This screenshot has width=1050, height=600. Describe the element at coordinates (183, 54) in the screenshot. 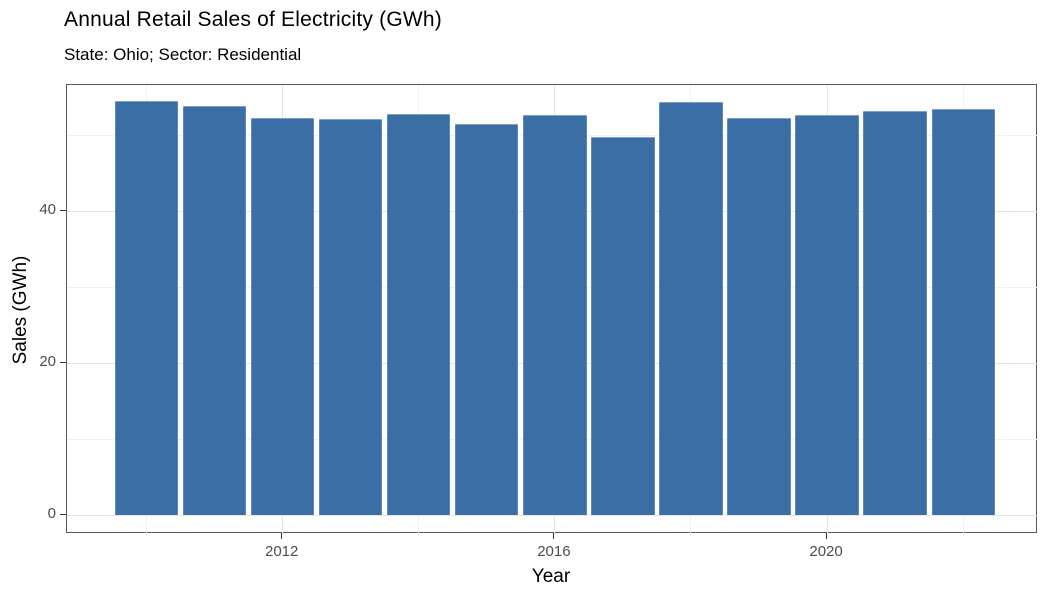

I see `chart-subtitle: State: Ohio; Sector: Residential` at that location.